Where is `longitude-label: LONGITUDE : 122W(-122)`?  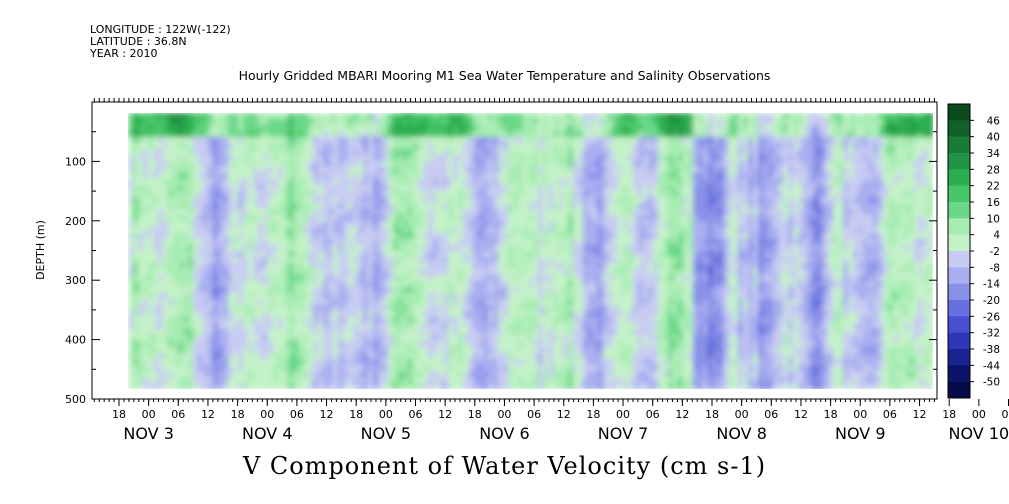
longitude-label: LONGITUDE : 122W(-122) is located at coordinates (160, 29).